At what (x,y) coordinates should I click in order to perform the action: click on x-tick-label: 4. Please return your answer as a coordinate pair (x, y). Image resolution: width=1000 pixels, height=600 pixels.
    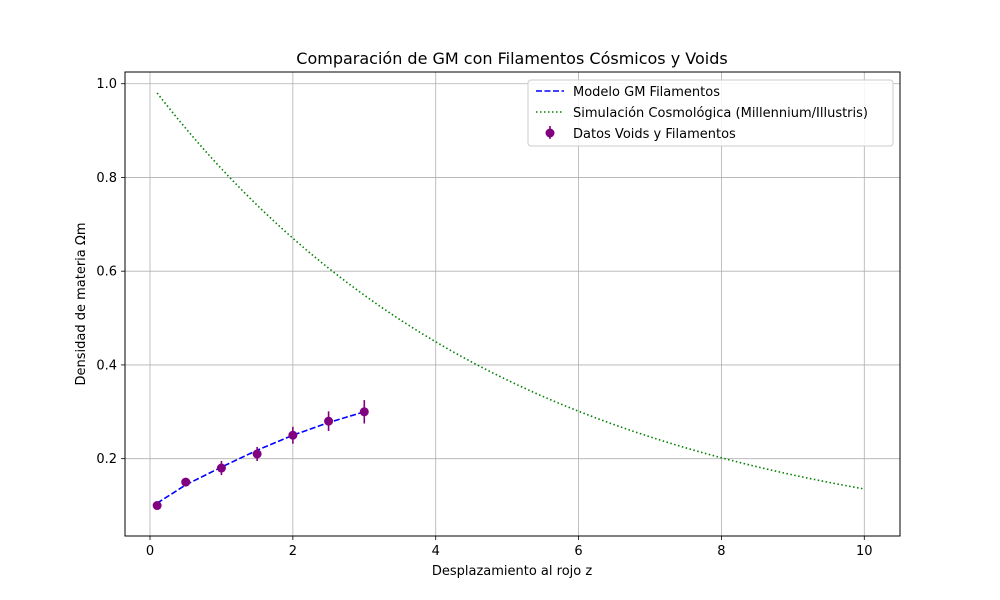
    Looking at the image, I should click on (436, 551).